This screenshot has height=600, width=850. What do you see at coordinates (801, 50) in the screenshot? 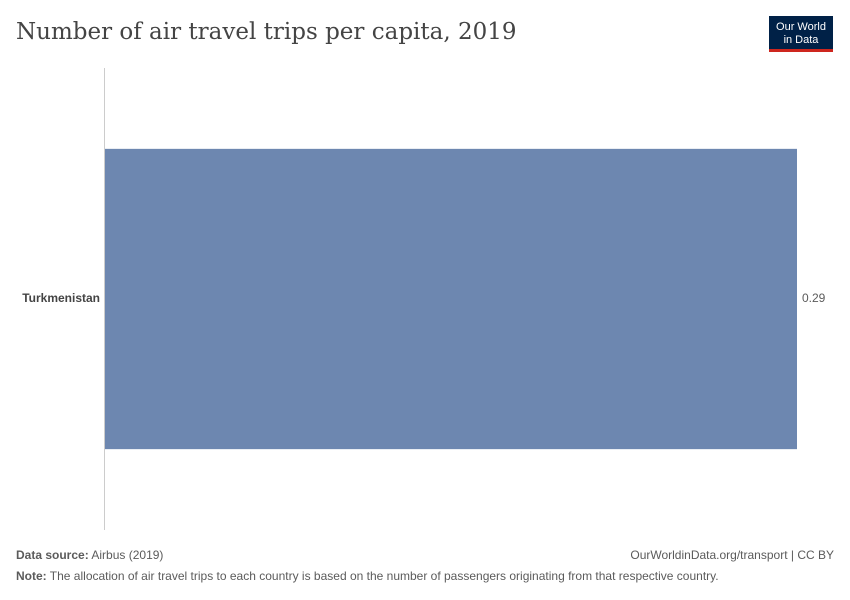
I see `logo-underline` at bounding box center [801, 50].